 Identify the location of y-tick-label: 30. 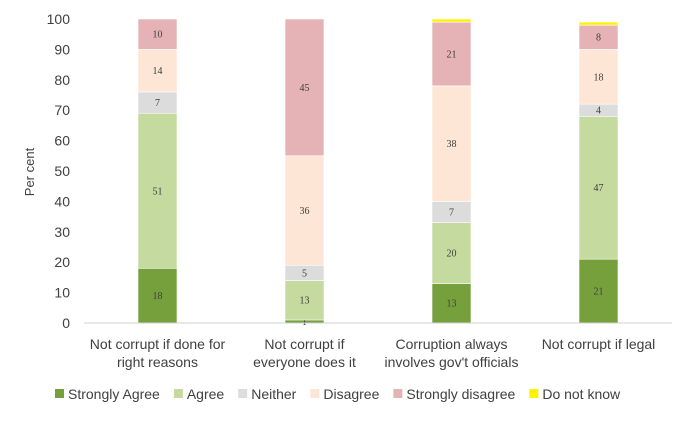
(62, 232).